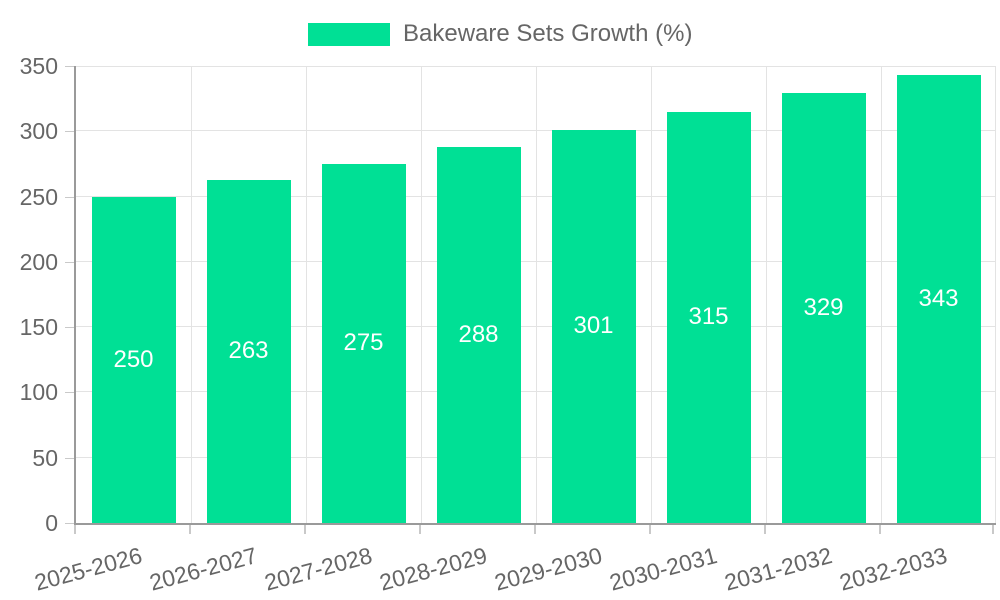  I want to click on bar-2027-2028: 275, so click(363, 343).